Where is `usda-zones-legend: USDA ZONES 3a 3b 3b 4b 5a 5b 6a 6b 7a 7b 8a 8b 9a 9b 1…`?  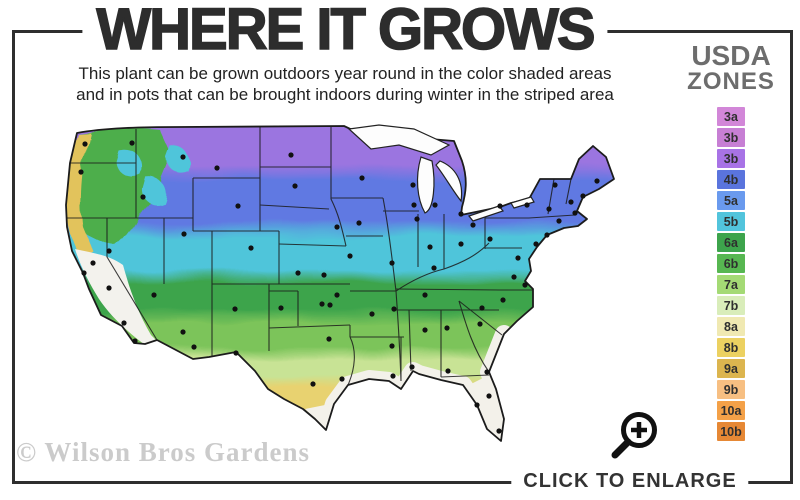
usda-zones-legend: USDA ZONES 3a 3b 3b 4b 5a 5b 6a 6b 7a 7b 8a 8b 9a 9b 1… is located at coordinates (731, 241).